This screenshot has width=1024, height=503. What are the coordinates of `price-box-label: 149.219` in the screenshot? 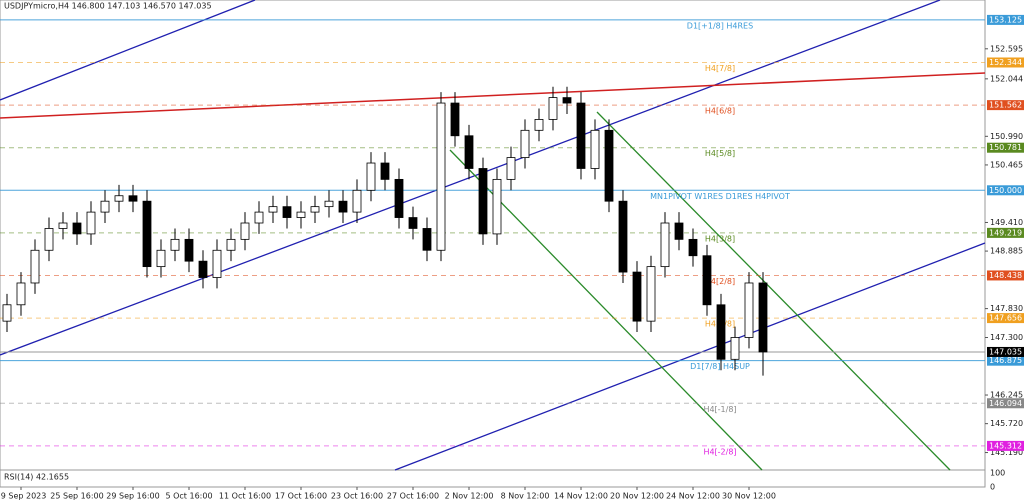 It's located at (1005, 232).